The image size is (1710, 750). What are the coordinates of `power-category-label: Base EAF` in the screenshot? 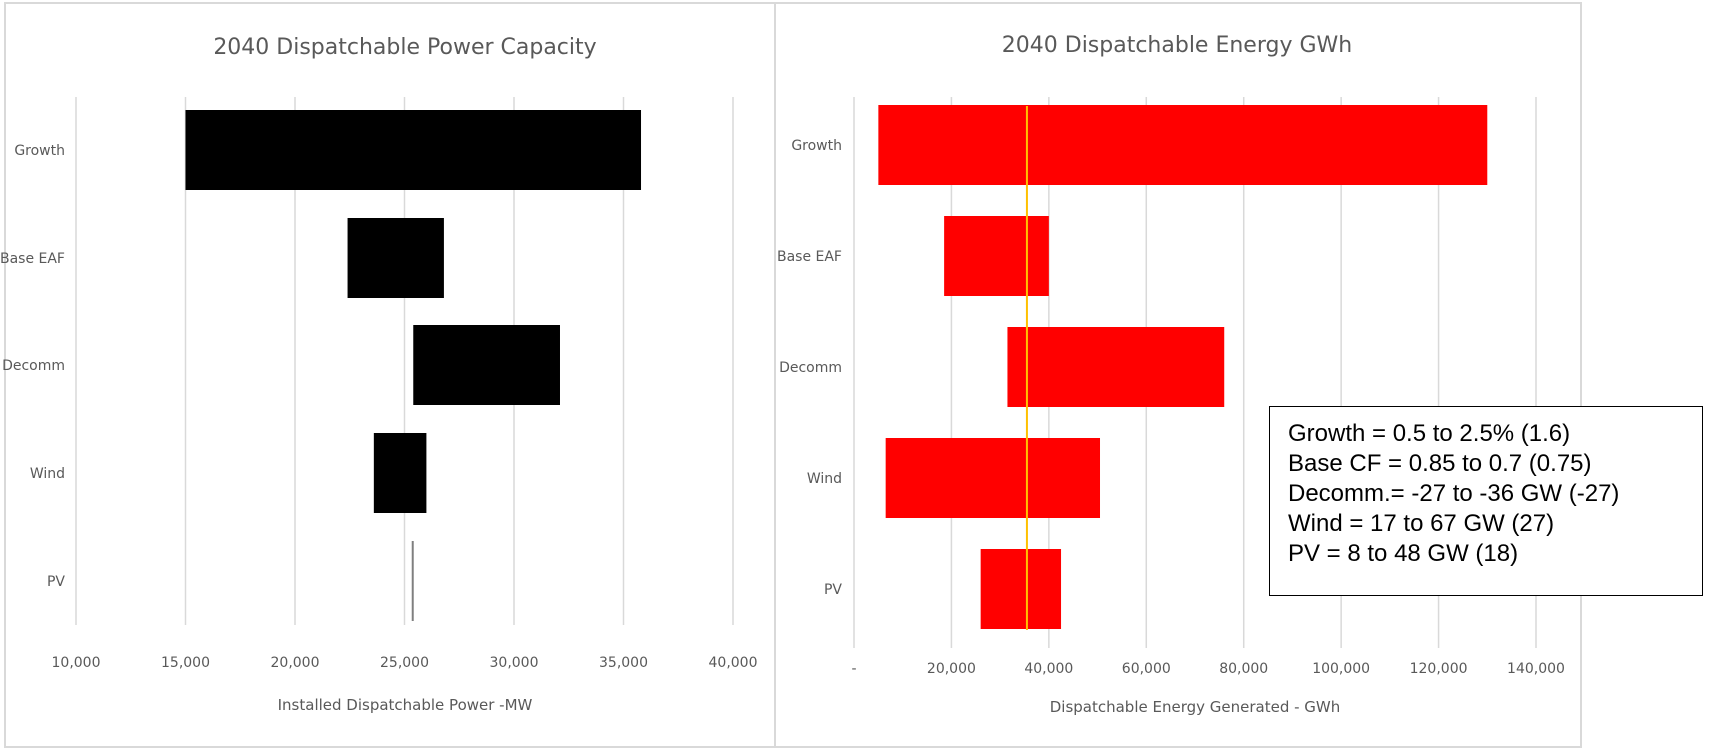 It's located at (32, 259).